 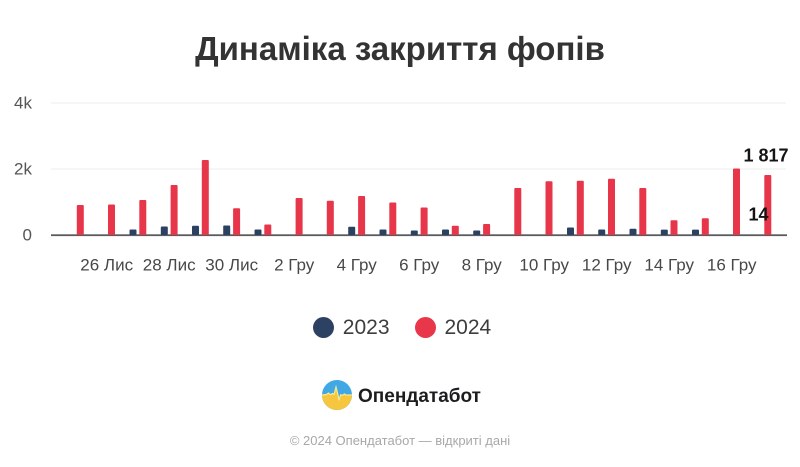 What do you see at coordinates (482, 265) in the screenshot?
I see `svg-text: 8 Гру` at bounding box center [482, 265].